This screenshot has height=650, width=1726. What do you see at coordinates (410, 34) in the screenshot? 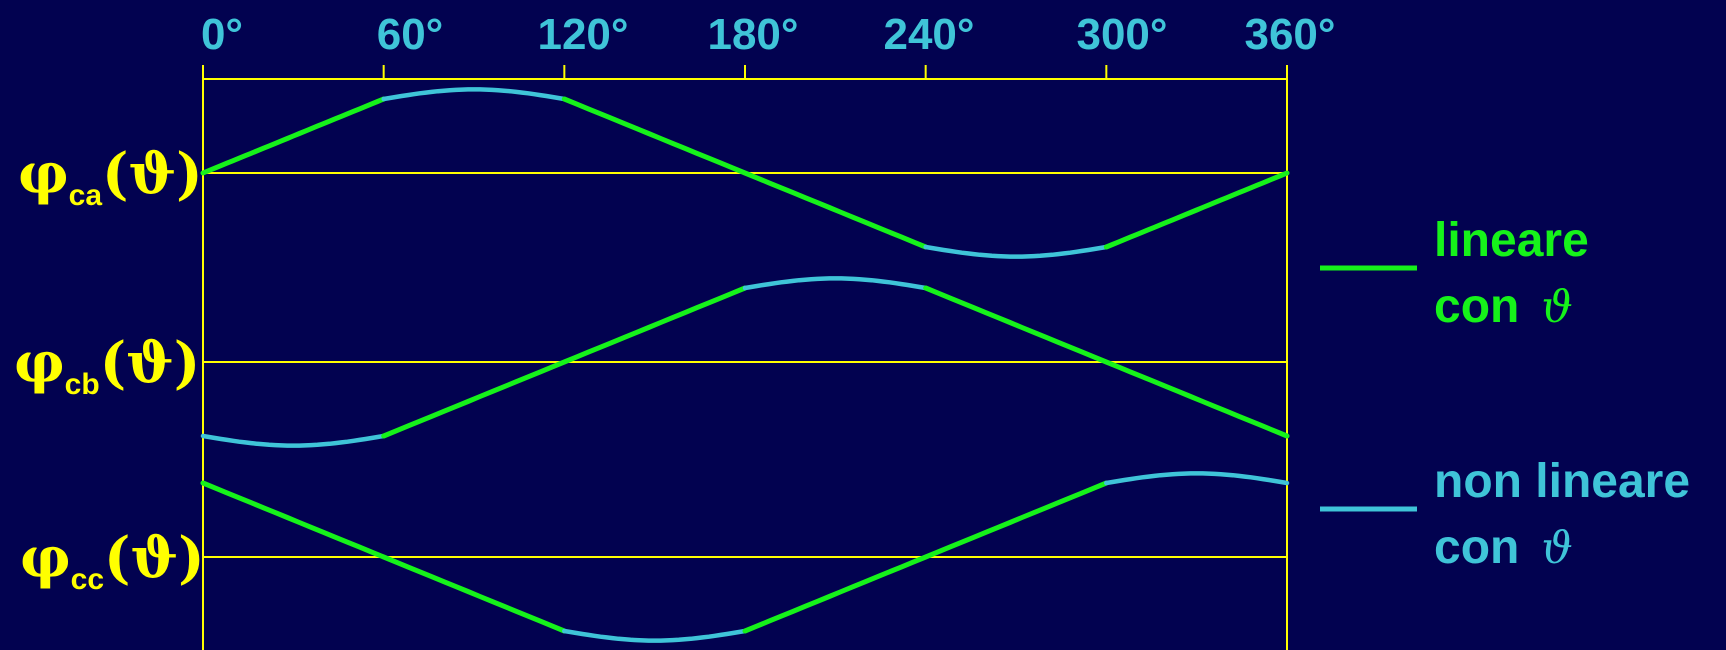
I see `x-tick-label-60: 60°` at bounding box center [410, 34].